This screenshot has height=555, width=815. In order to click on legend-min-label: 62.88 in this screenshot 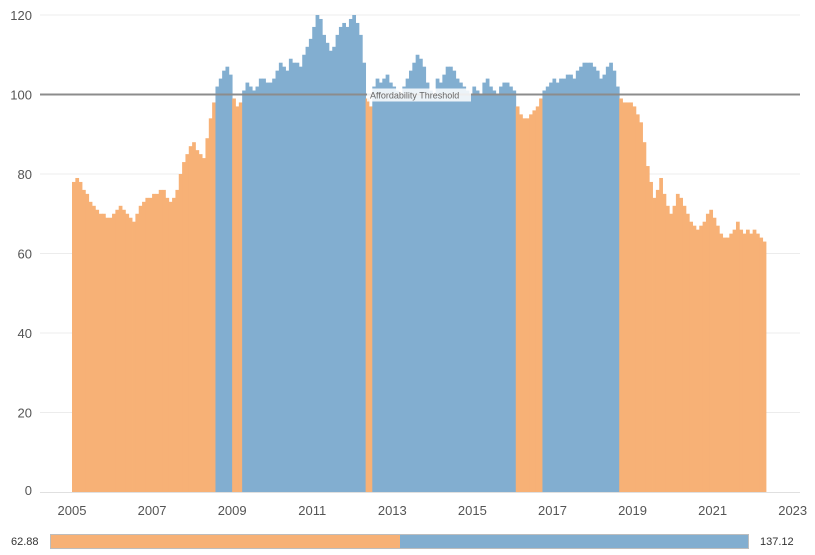, I will do `click(25, 542)`.